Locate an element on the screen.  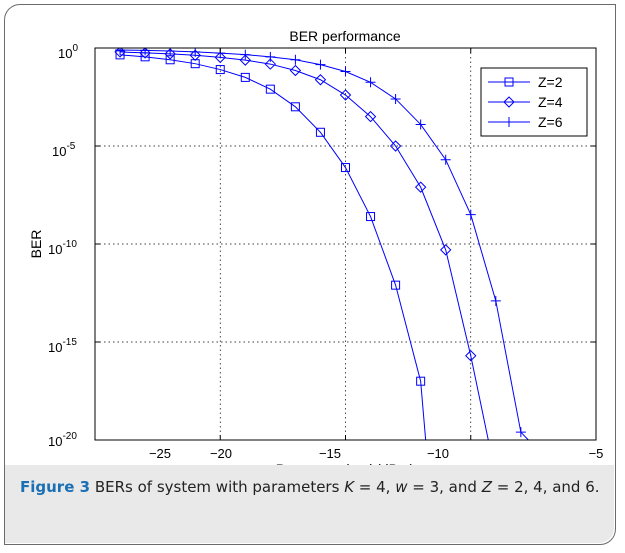
x-tick-label: −5 is located at coordinates (596, 453).